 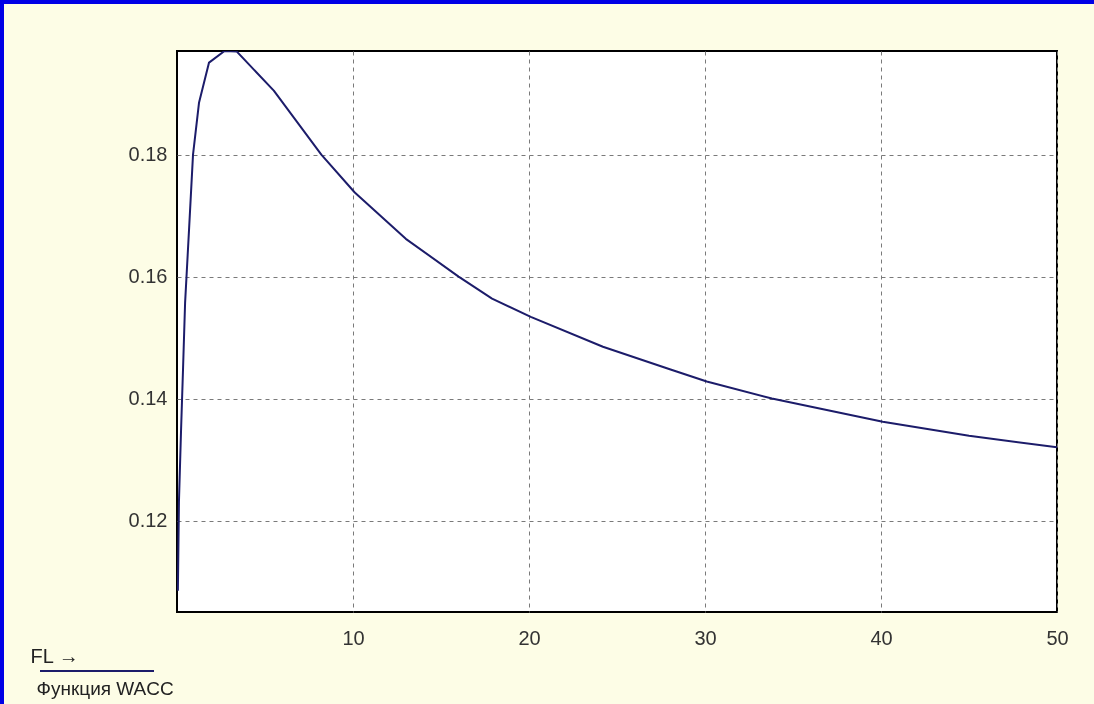 I want to click on x-tick-label: 30, so click(x=705, y=637).